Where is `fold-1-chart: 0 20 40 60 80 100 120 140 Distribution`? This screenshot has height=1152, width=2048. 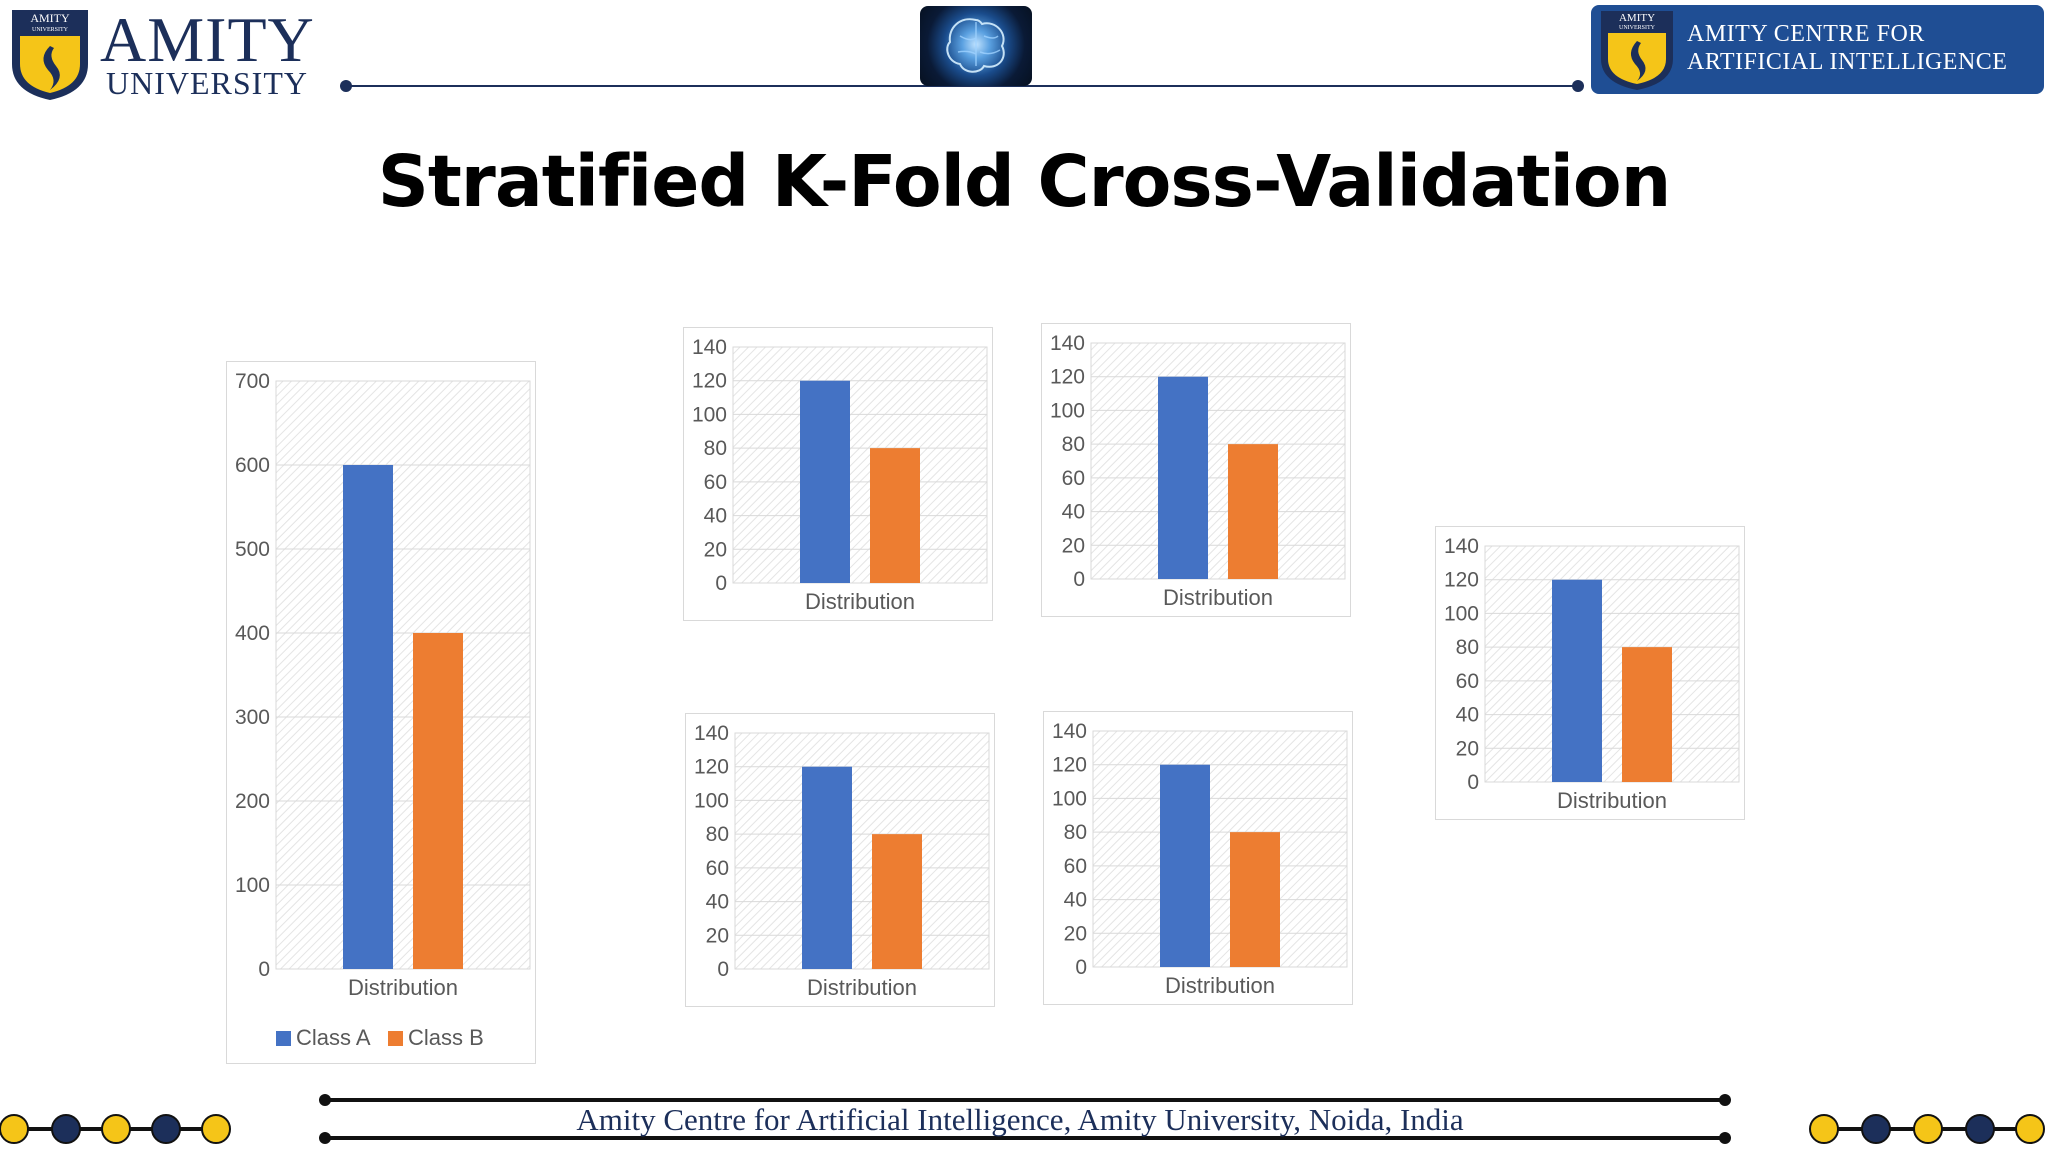 fold-1-chart: 0 20 40 60 80 100 120 140 Distribution is located at coordinates (838, 474).